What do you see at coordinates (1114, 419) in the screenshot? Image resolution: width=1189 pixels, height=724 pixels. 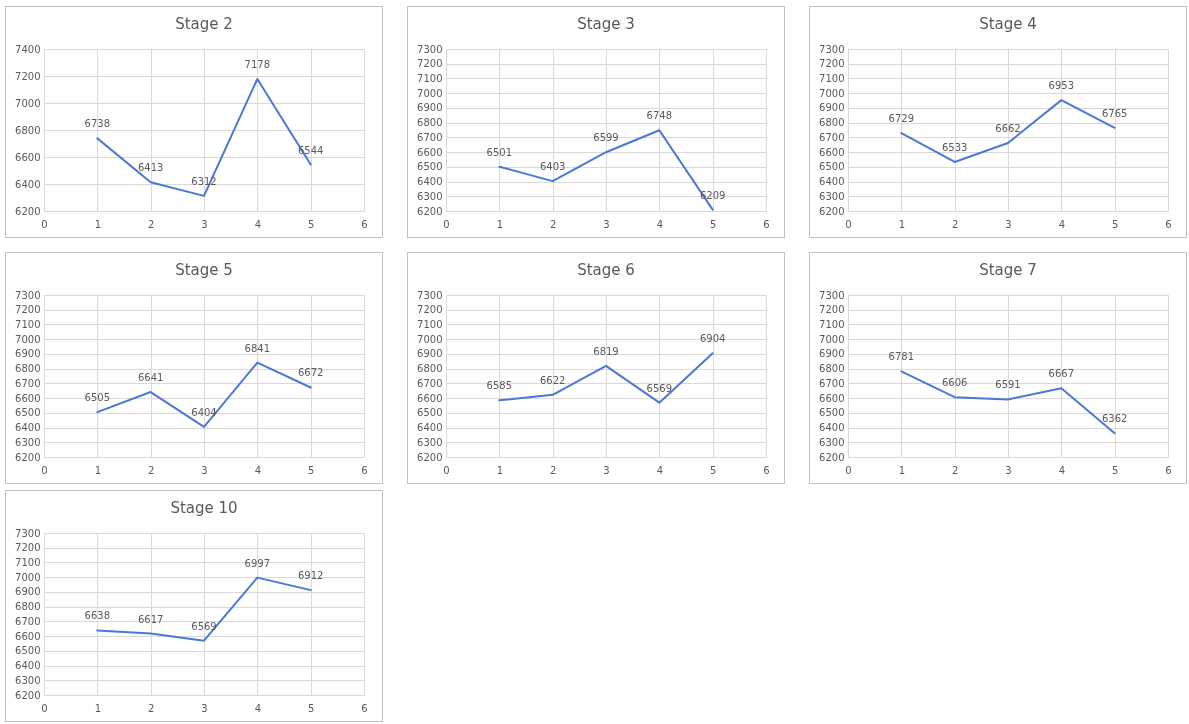 I see `data-label: 6362` at bounding box center [1114, 419].